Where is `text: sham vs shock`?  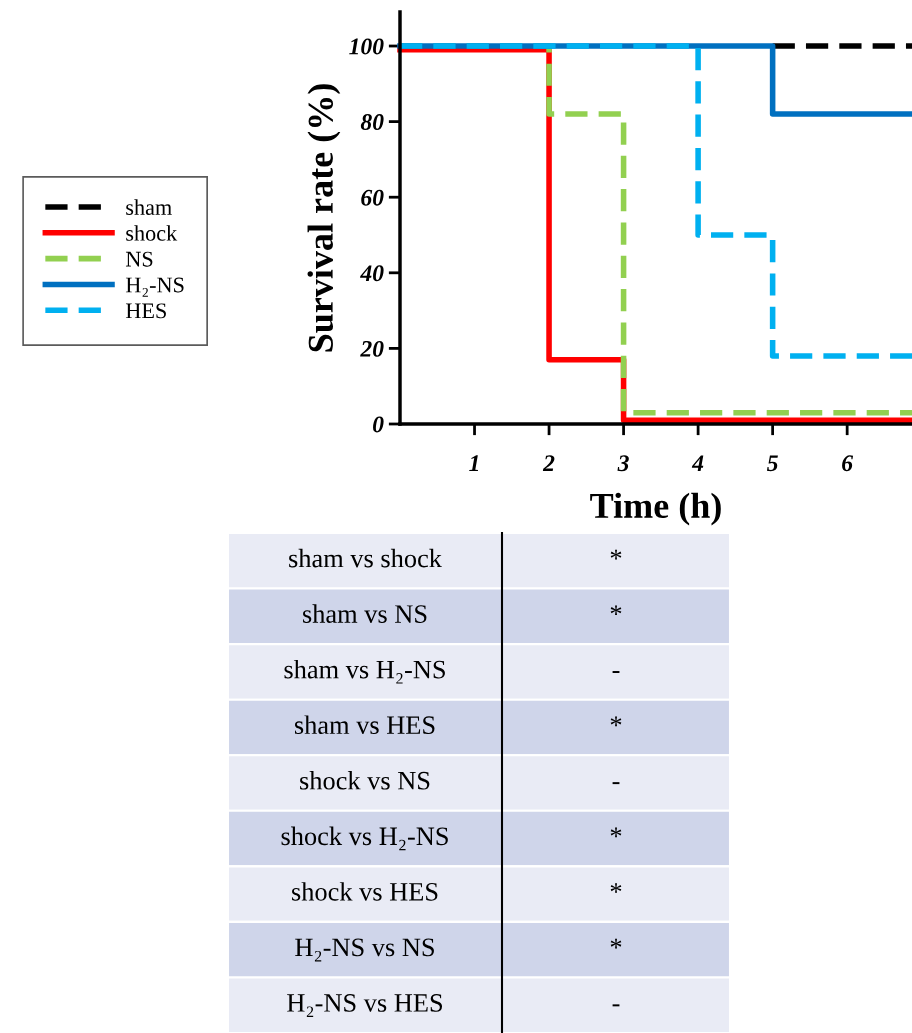 text: sham vs shock is located at coordinates (365, 558).